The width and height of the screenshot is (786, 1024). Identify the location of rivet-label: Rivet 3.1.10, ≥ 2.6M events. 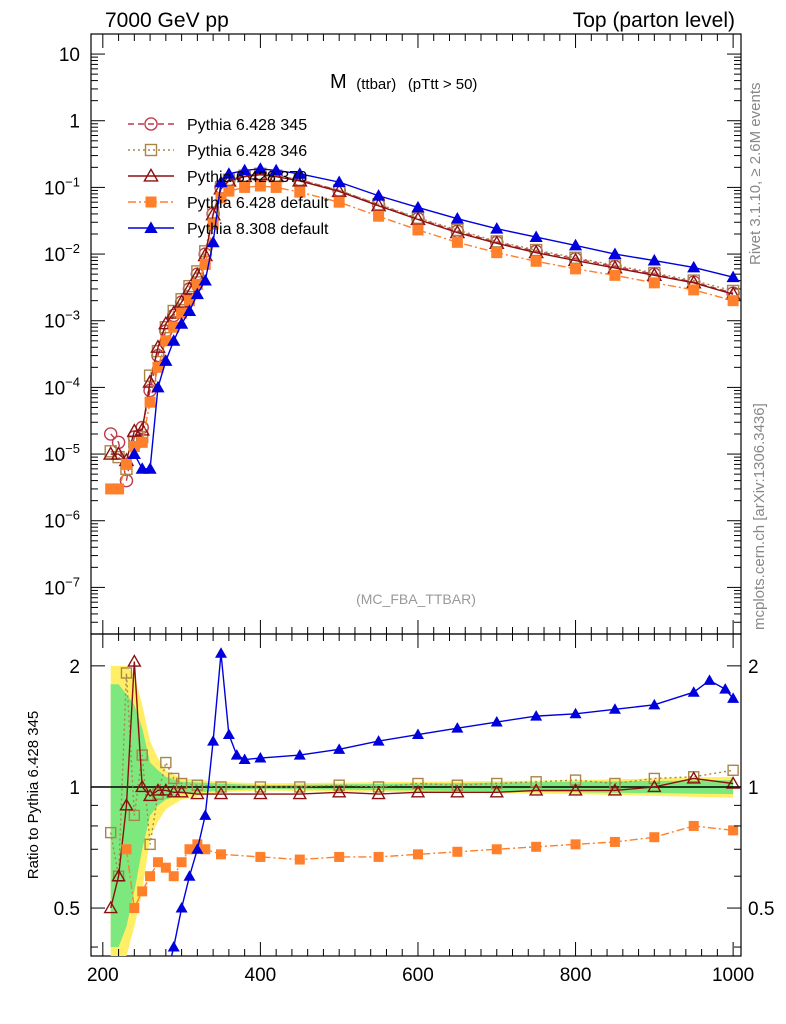
(755, 174).